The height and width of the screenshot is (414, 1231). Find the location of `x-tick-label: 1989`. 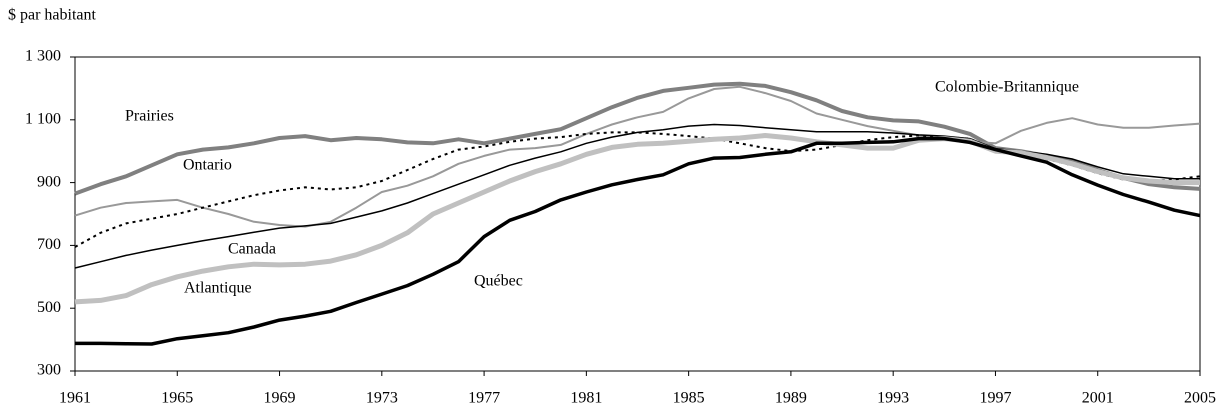

x-tick-label: 1989 is located at coordinates (791, 398).